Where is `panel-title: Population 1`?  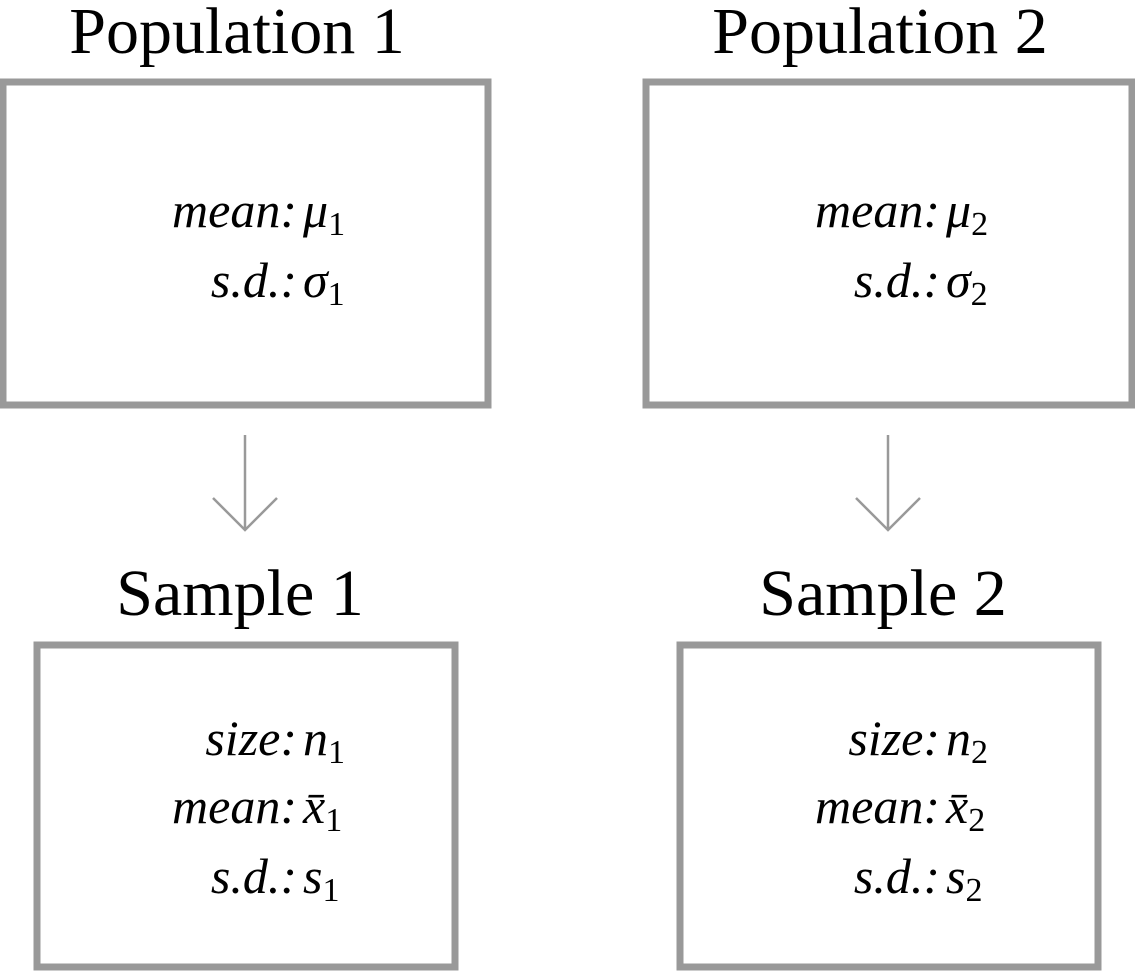 panel-title: Population 1 is located at coordinates (237, 34).